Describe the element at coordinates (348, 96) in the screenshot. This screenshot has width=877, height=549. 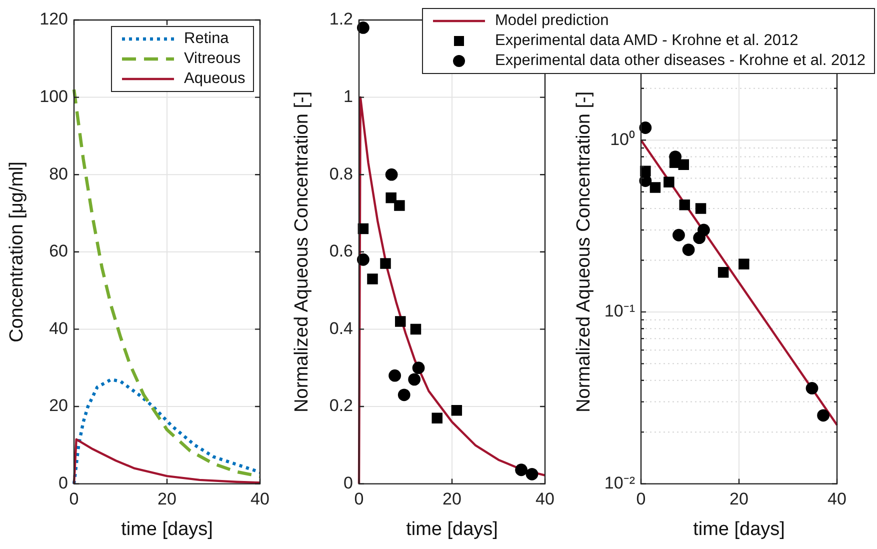
I see `y-tick-label: 1` at that location.